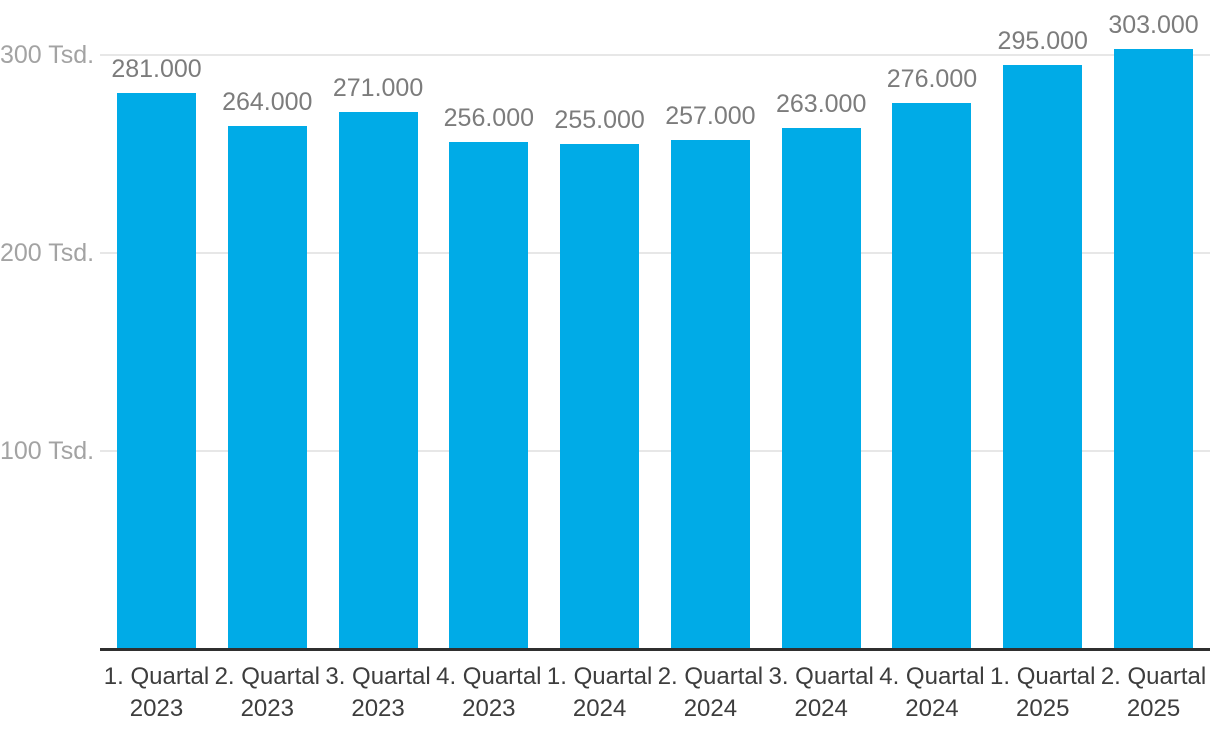 This screenshot has height=736, width=1220. What do you see at coordinates (600, 396) in the screenshot?
I see `bar-1q-2024` at bounding box center [600, 396].